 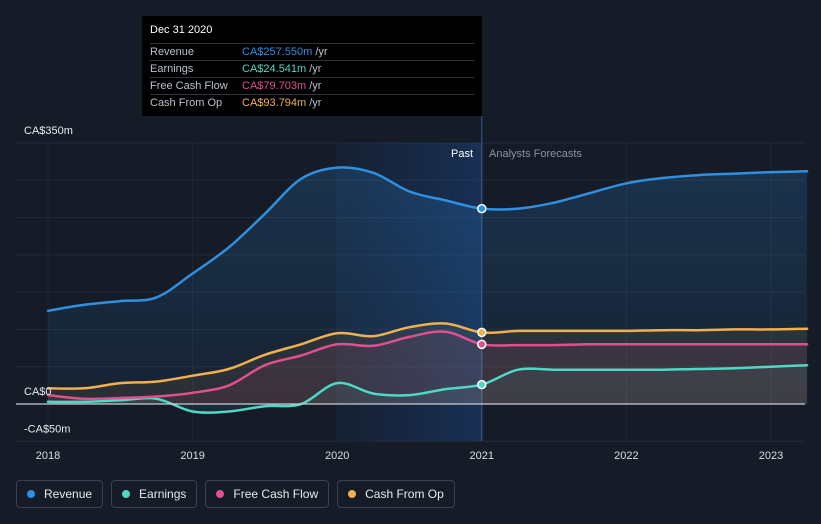 I want to click on series-line-earnings, so click(x=427, y=388).